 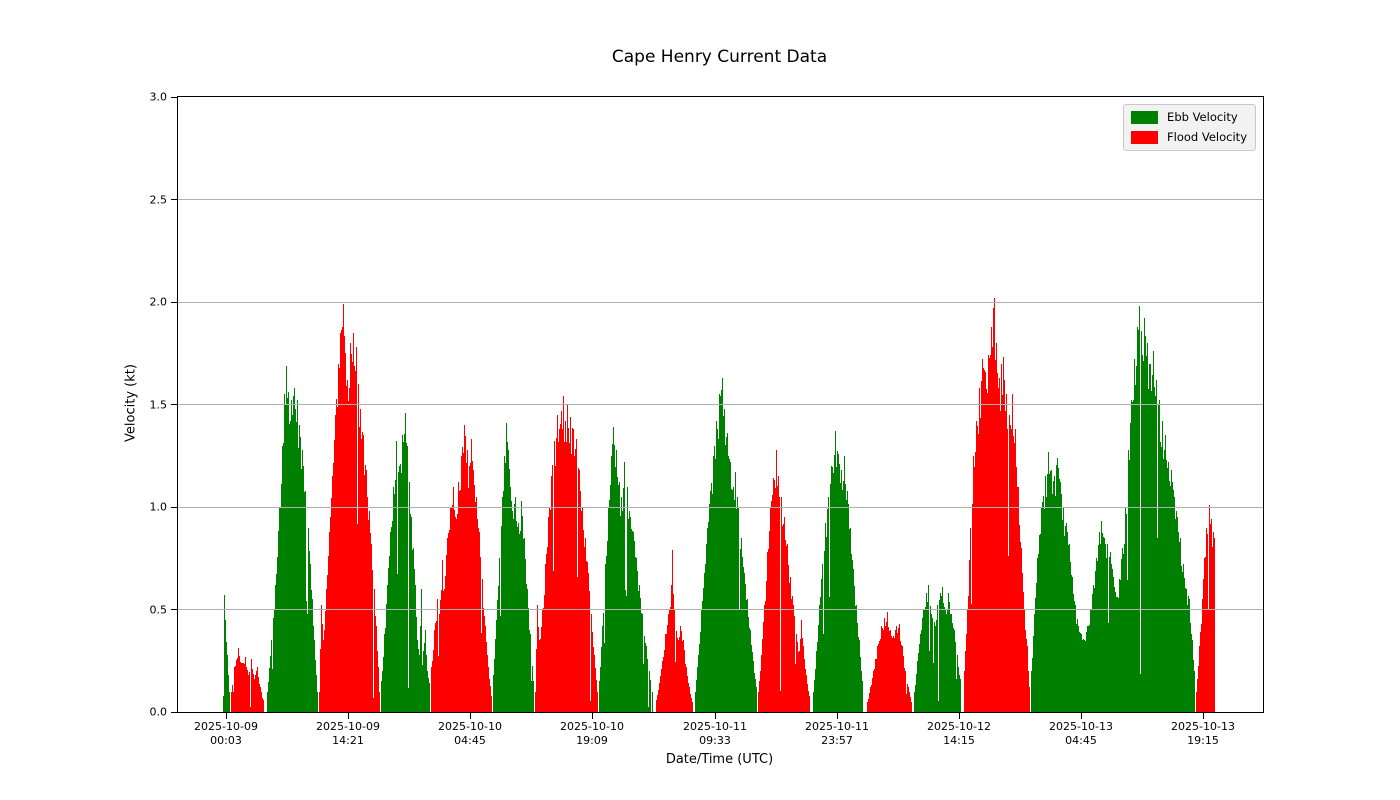 What do you see at coordinates (1189, 137) in the screenshot?
I see `legend-item: Flood Velocity` at bounding box center [1189, 137].